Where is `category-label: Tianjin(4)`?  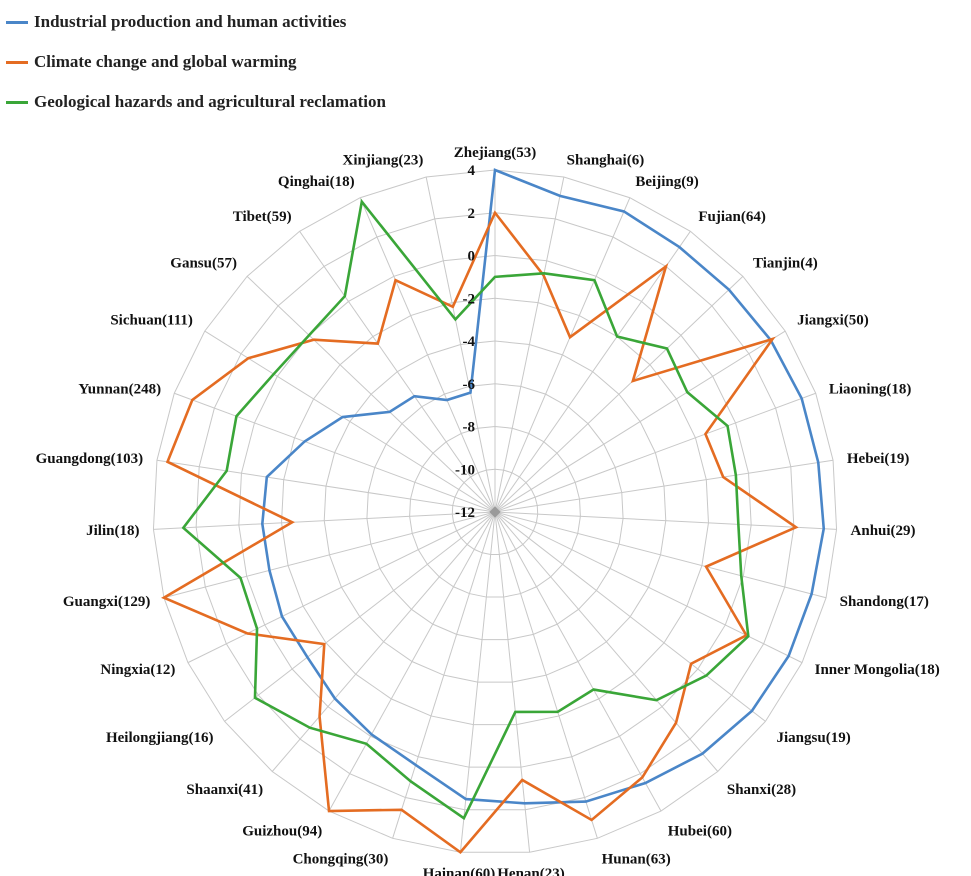
category-label: Tianjin(4) is located at coordinates (785, 264).